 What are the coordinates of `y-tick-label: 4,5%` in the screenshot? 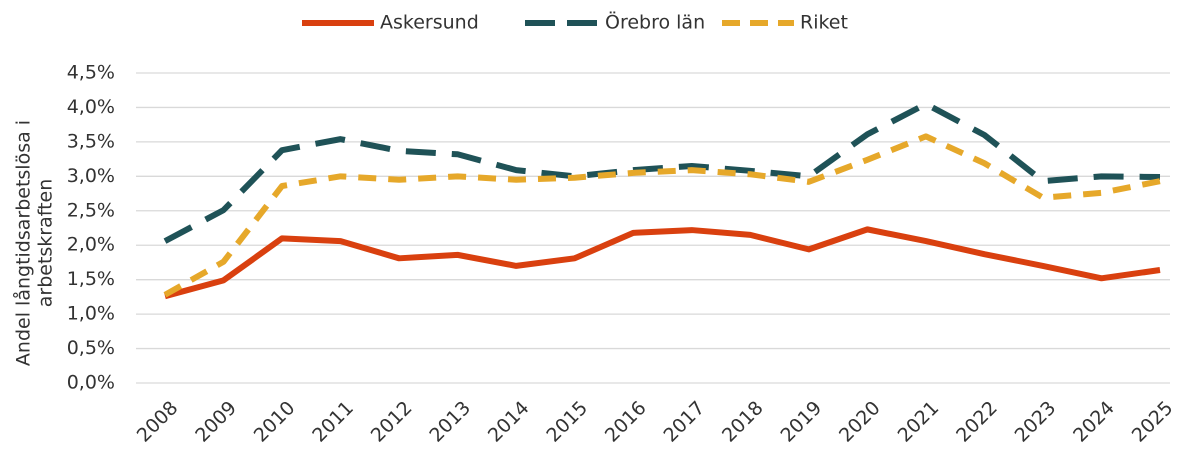 It's located at (91, 73).